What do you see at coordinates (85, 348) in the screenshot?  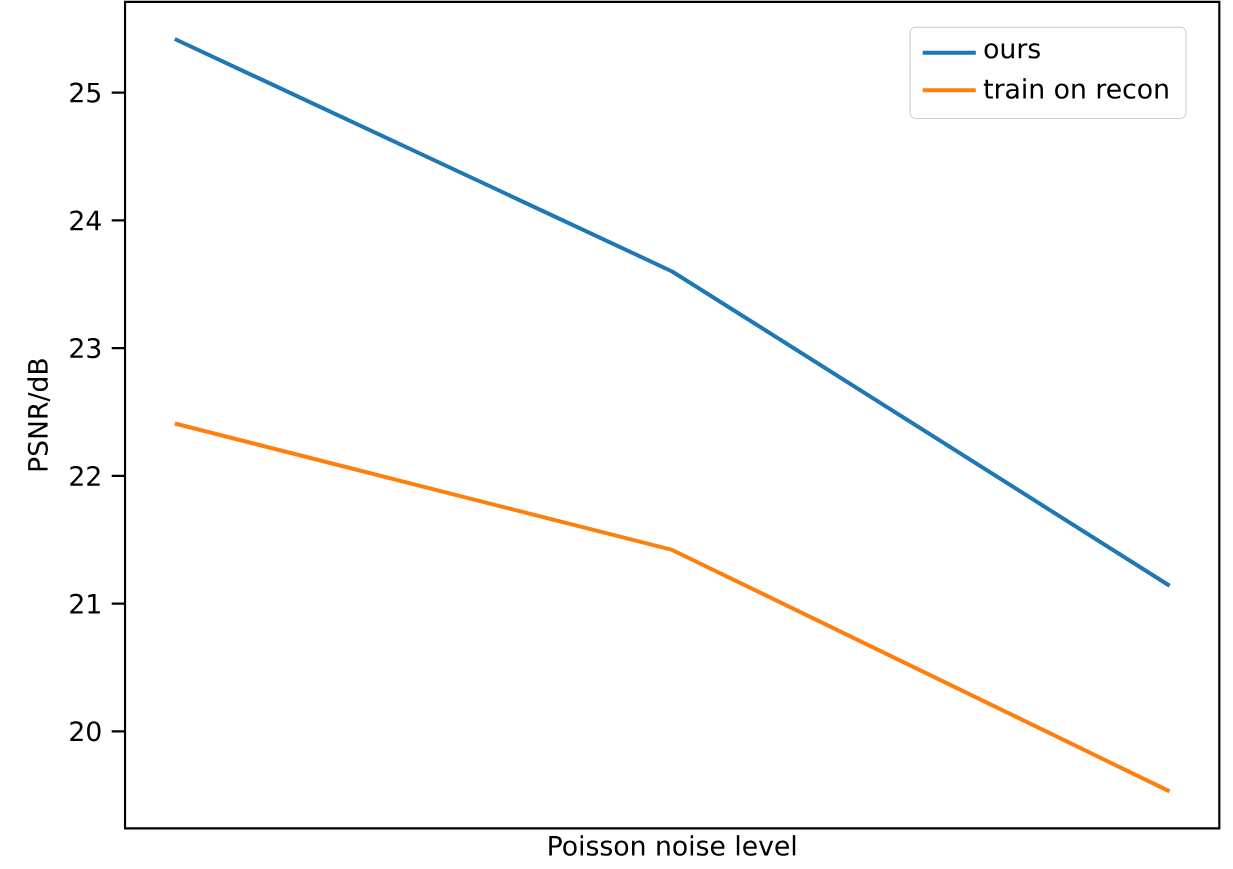 I see `y-tick-label: 23` at bounding box center [85, 348].